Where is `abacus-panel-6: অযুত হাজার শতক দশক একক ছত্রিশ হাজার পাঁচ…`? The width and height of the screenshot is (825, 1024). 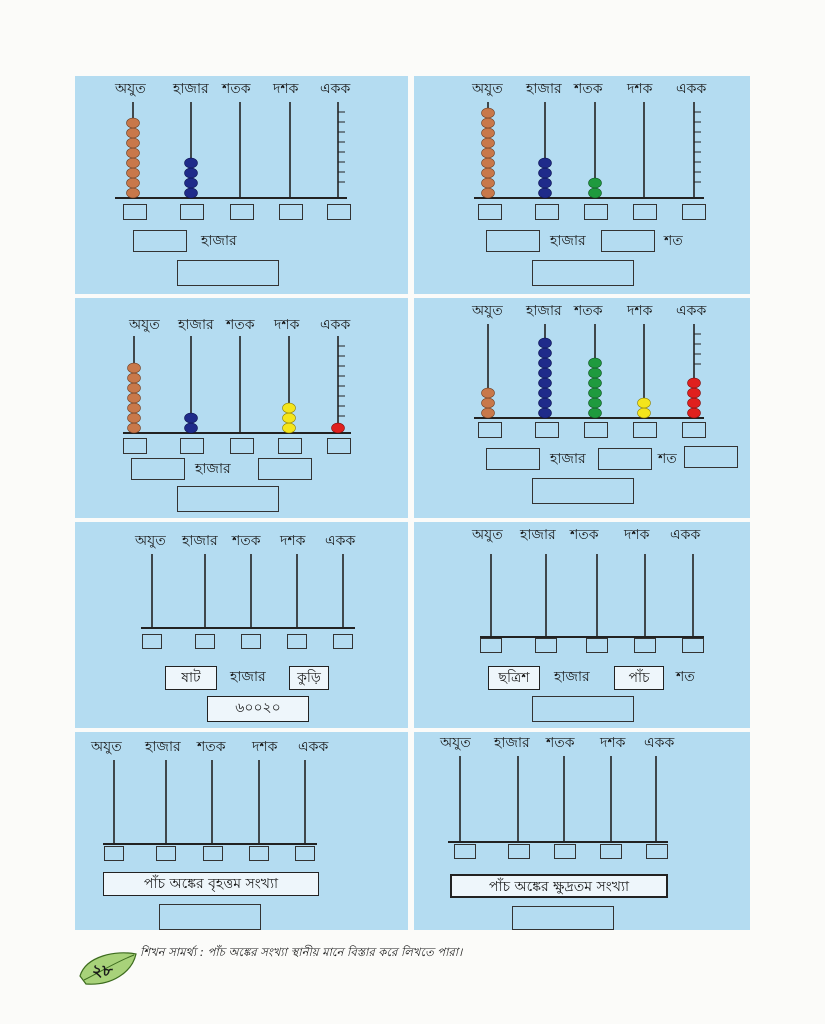
abacus-panel-6: অযুত হাজার শতক দশক একক ছত্রিশ হাজার পাঁচ… is located at coordinates (582, 625).